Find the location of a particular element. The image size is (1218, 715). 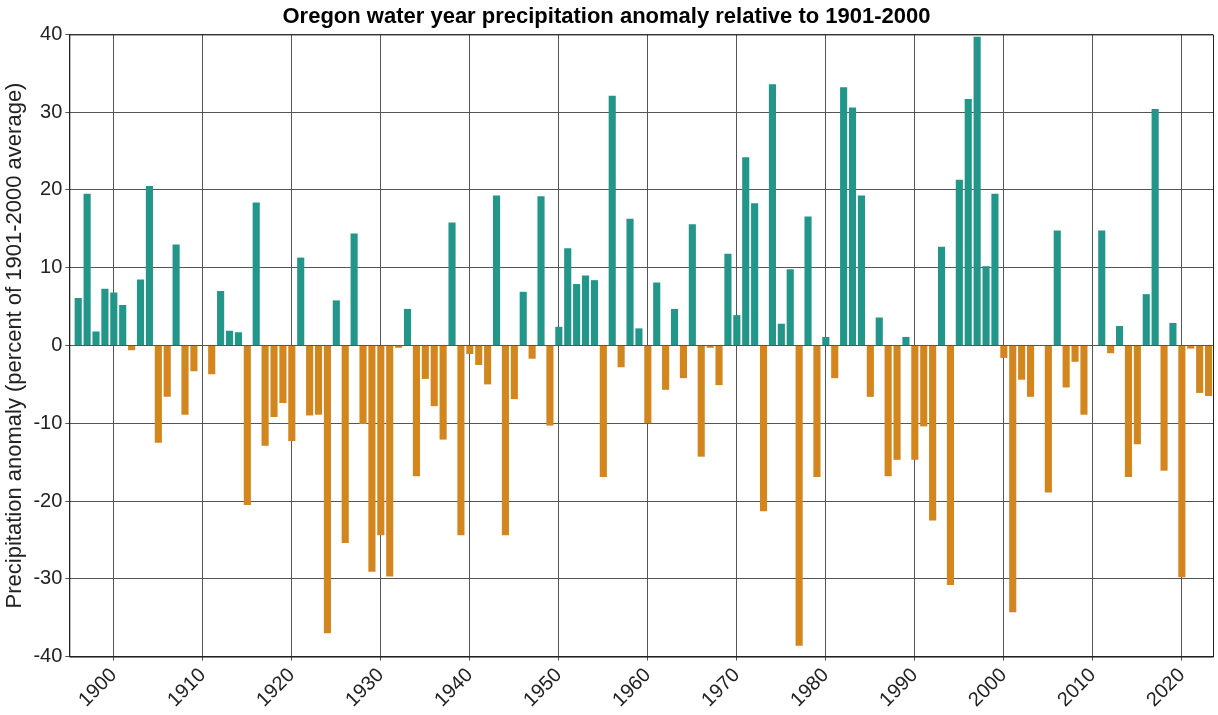

y-tick-label: 40 is located at coordinates (51, 32).